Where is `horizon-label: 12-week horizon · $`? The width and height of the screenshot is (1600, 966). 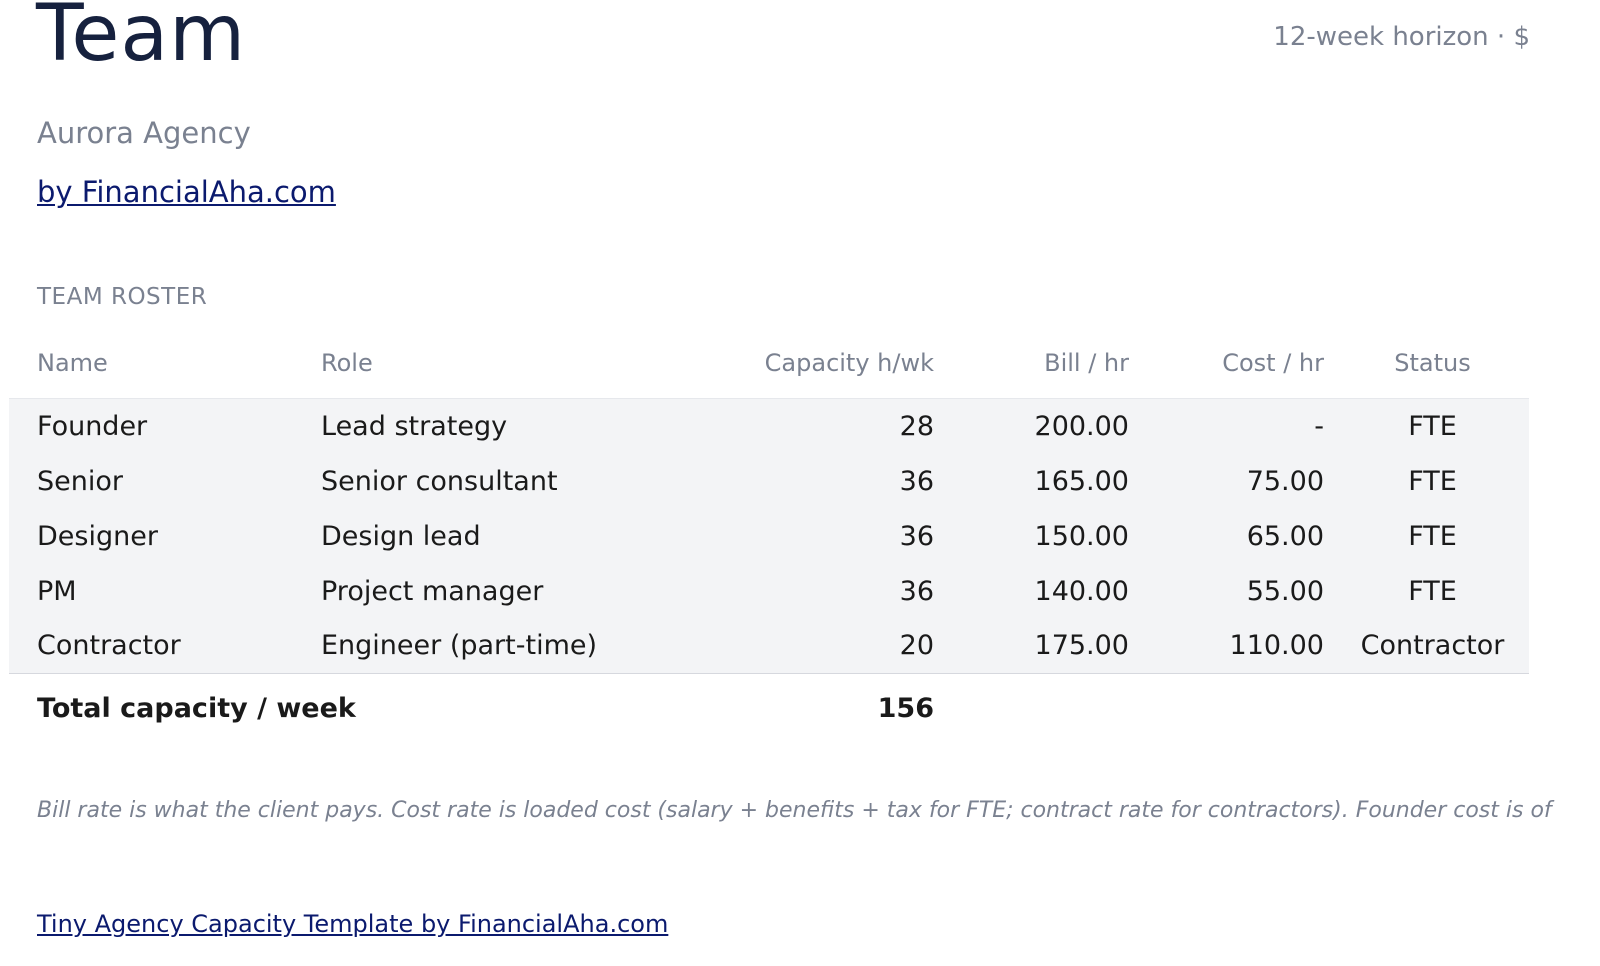
horizon-label: 12-week horizon · $ is located at coordinates (1401, 37).